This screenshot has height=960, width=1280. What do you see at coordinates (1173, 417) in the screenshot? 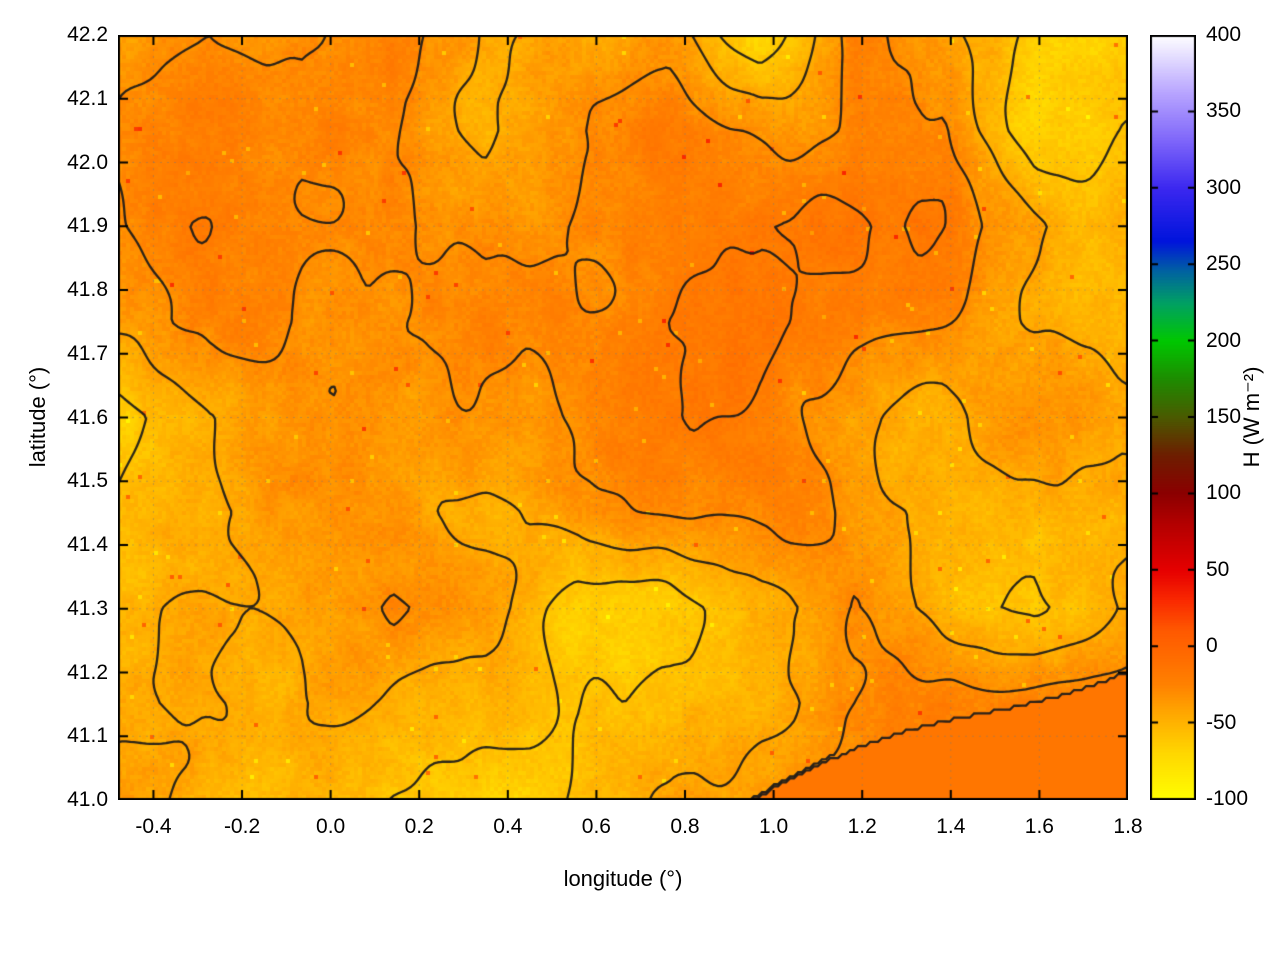
I see `colorbar-canvas` at bounding box center [1173, 417].